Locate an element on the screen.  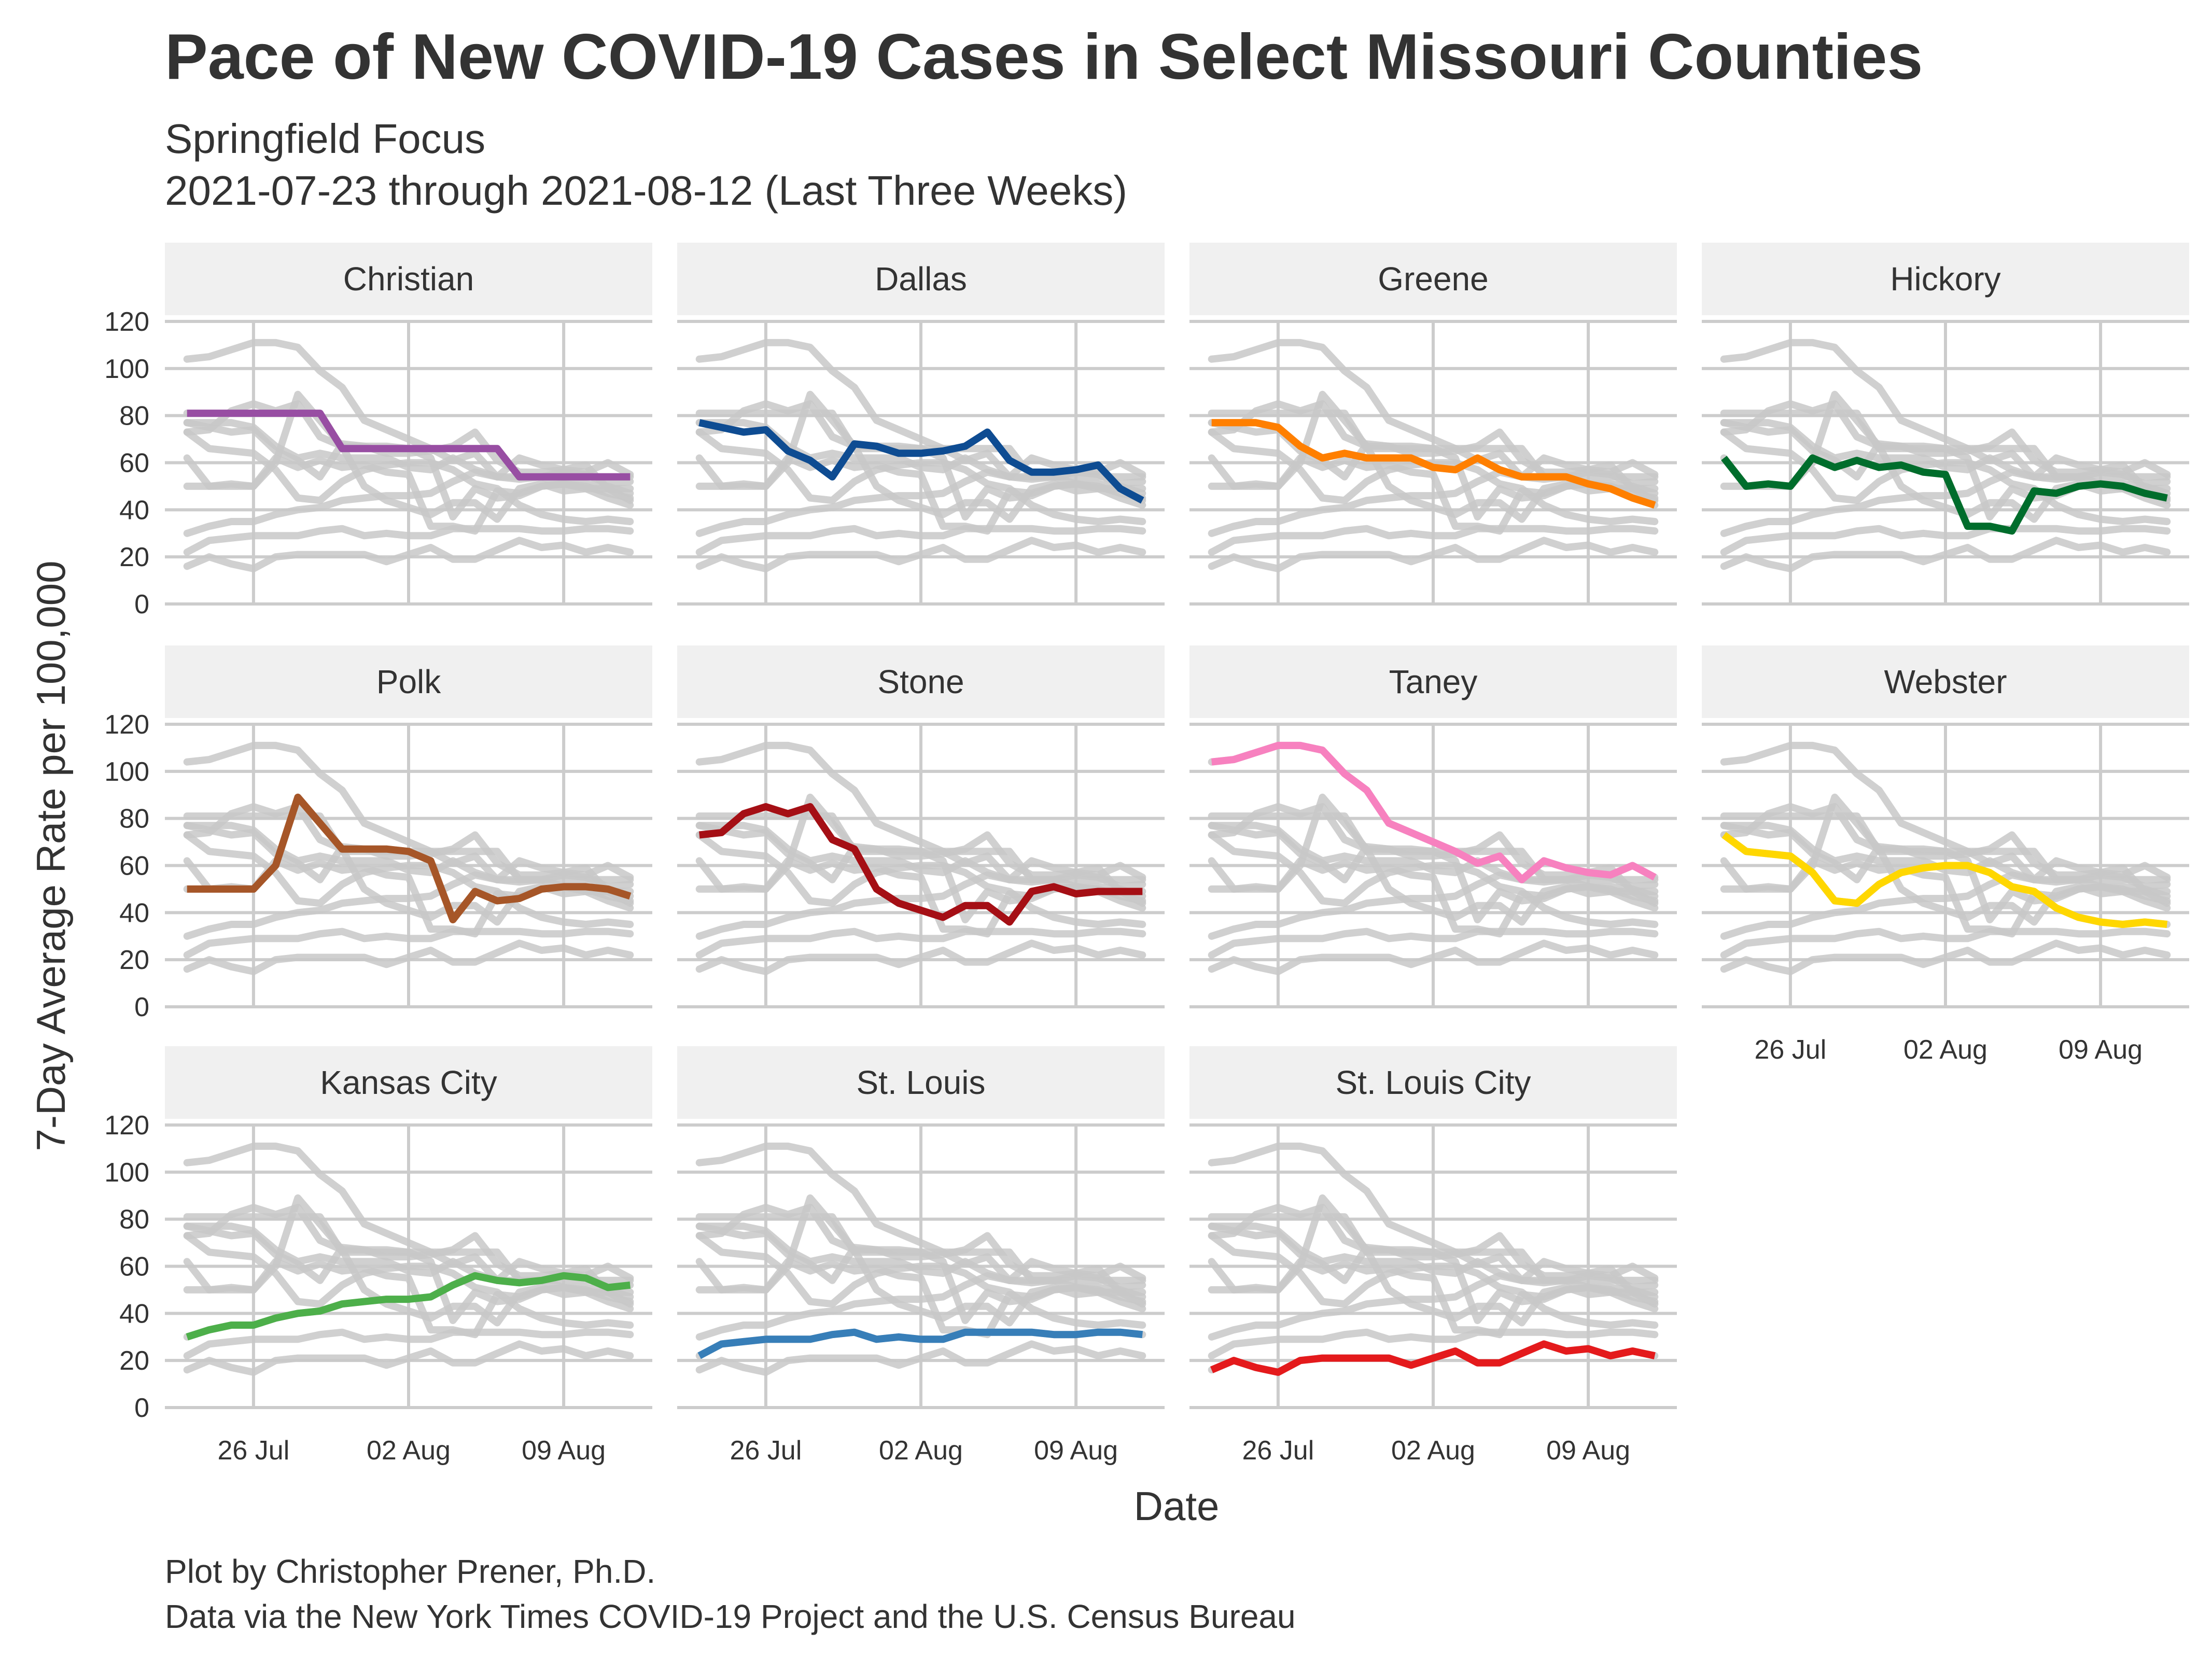
series-line-stone is located at coordinates (920, 864).